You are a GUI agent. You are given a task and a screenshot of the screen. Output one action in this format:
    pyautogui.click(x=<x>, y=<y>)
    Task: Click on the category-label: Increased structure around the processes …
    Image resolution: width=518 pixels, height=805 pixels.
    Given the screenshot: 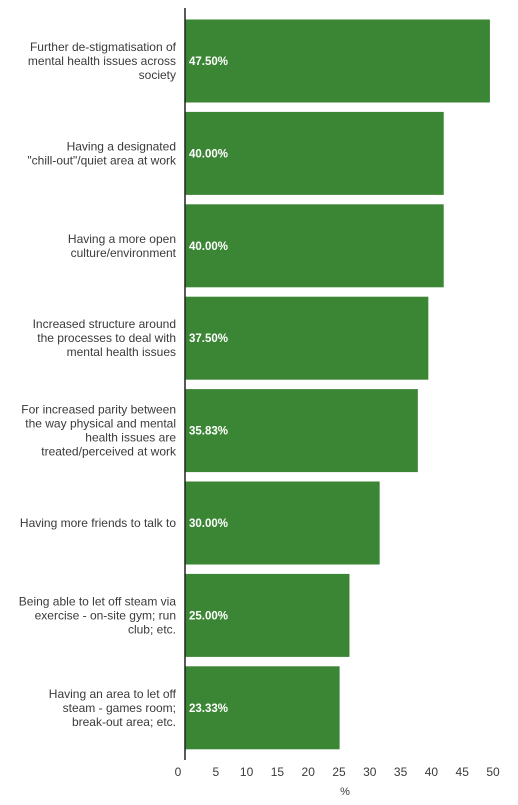 What is the action you would take?
    pyautogui.click(x=104, y=338)
    